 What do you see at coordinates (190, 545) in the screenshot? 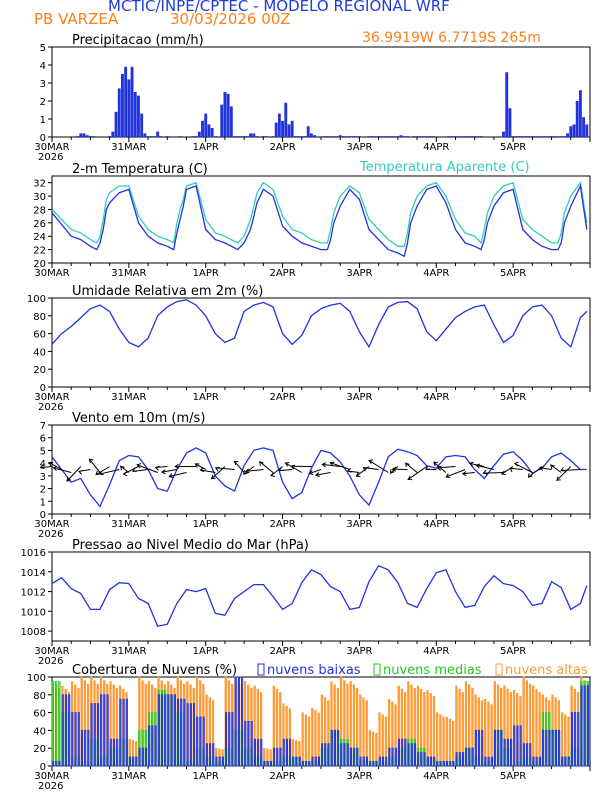
I see `panel-title: Pressao ao Nivel Medio do Mar (hPa)` at bounding box center [190, 545].